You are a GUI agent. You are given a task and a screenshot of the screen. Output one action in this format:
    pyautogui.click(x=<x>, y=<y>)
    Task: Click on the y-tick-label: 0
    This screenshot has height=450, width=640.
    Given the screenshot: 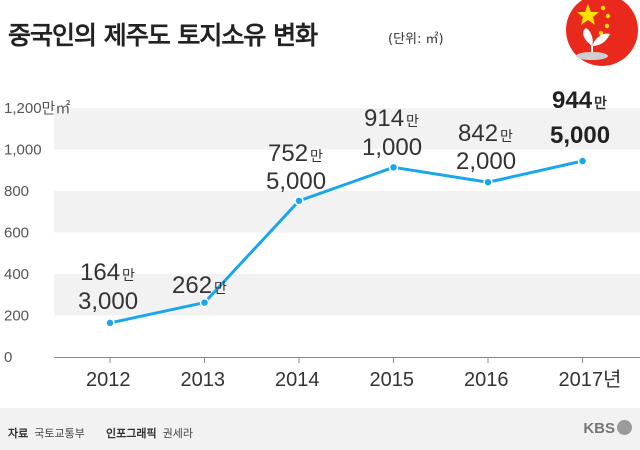 What is the action you would take?
    pyautogui.click(x=8, y=357)
    